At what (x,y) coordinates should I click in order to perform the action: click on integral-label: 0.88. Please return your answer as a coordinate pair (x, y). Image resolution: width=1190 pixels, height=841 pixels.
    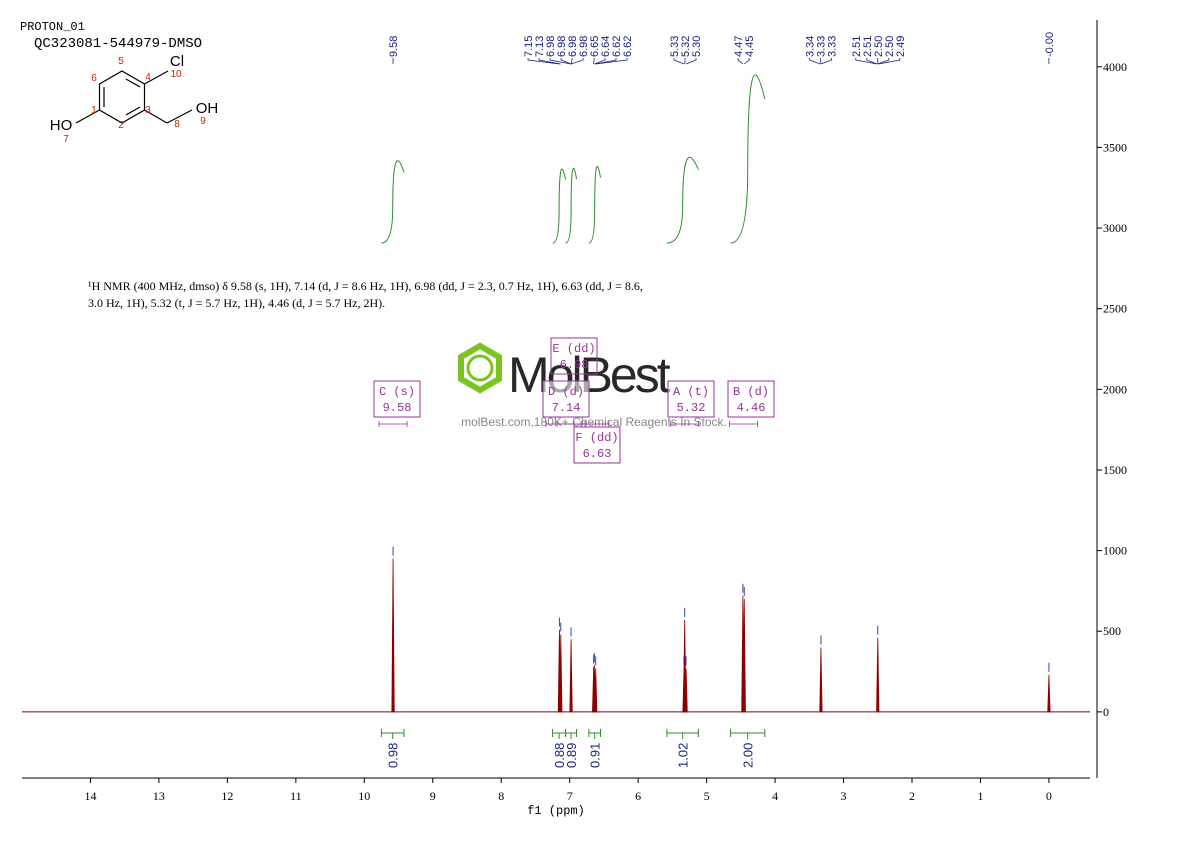
    Looking at the image, I should click on (559, 755).